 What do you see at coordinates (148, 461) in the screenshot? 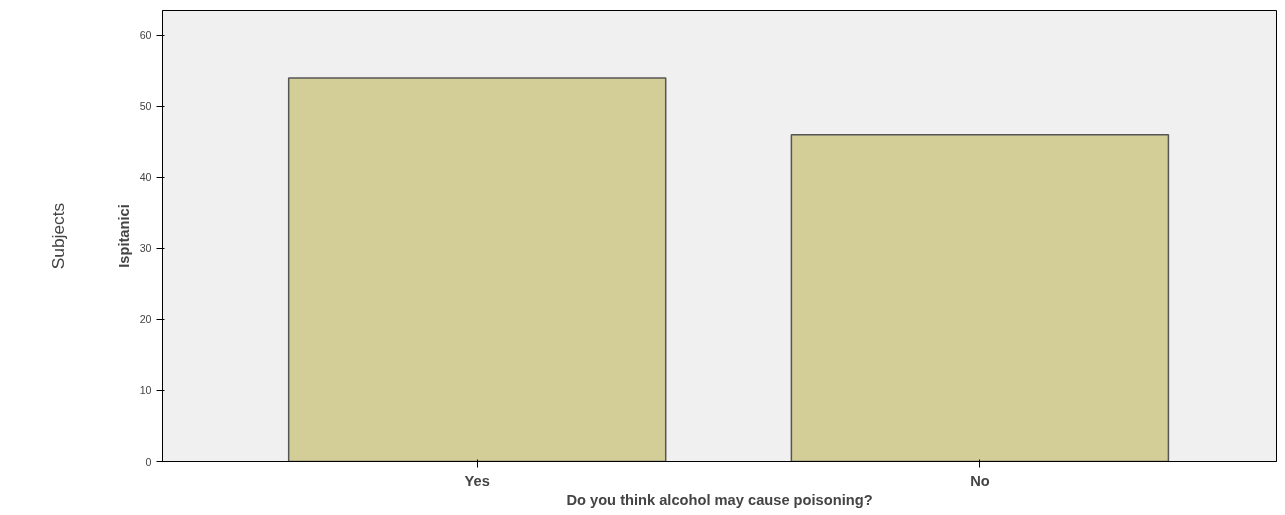
I see `y-tick-label: 0` at bounding box center [148, 461].